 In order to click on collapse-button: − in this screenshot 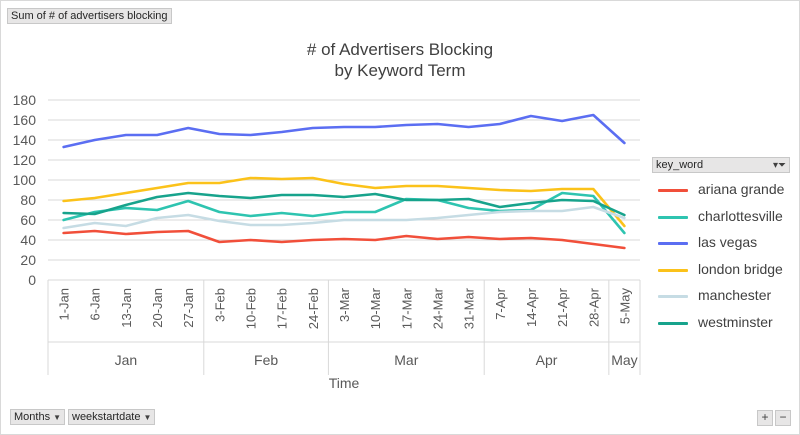, I will do `click(783, 418)`.